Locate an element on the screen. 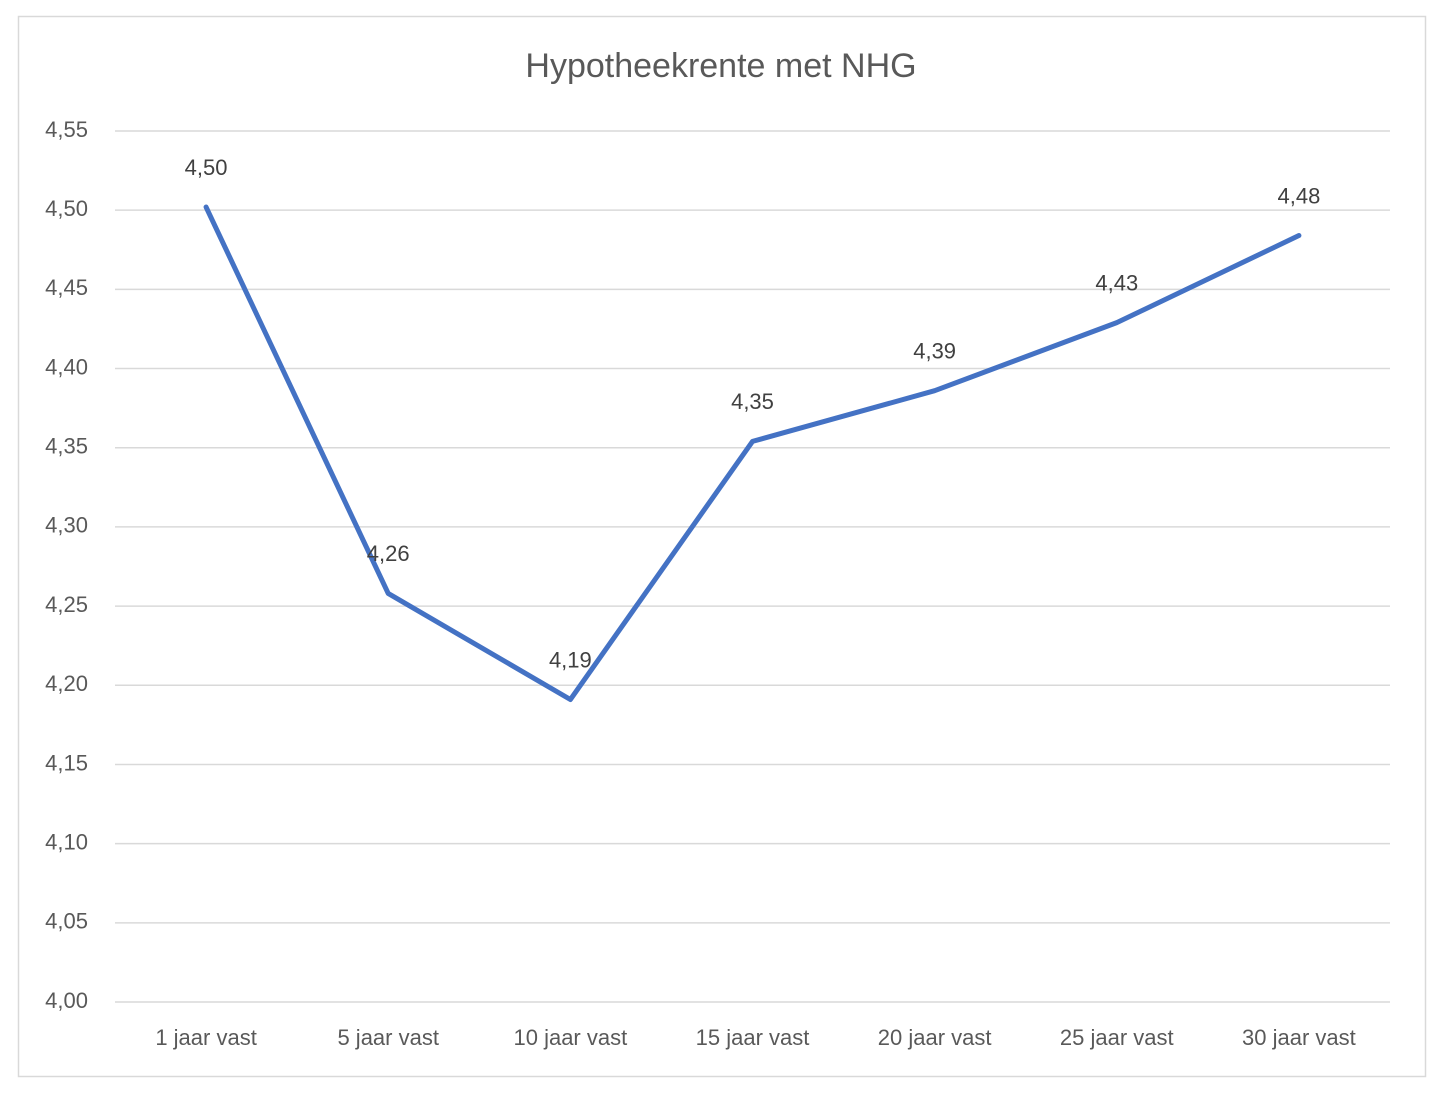 This screenshot has width=1440, height=1098. x-tick-label: 20 jaar vast is located at coordinates (935, 1037).